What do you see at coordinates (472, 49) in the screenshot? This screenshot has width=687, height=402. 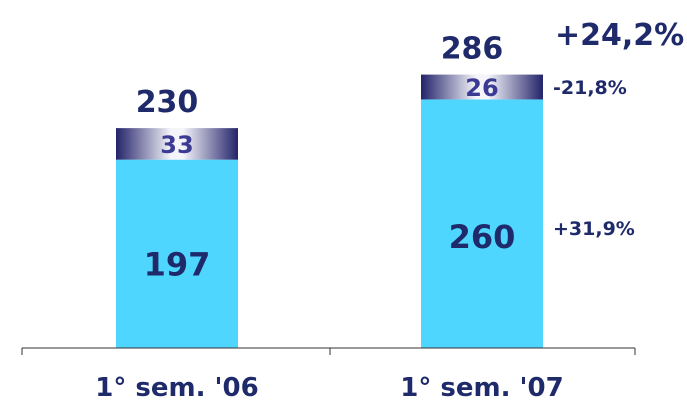 I see `total-label: 286` at bounding box center [472, 49].